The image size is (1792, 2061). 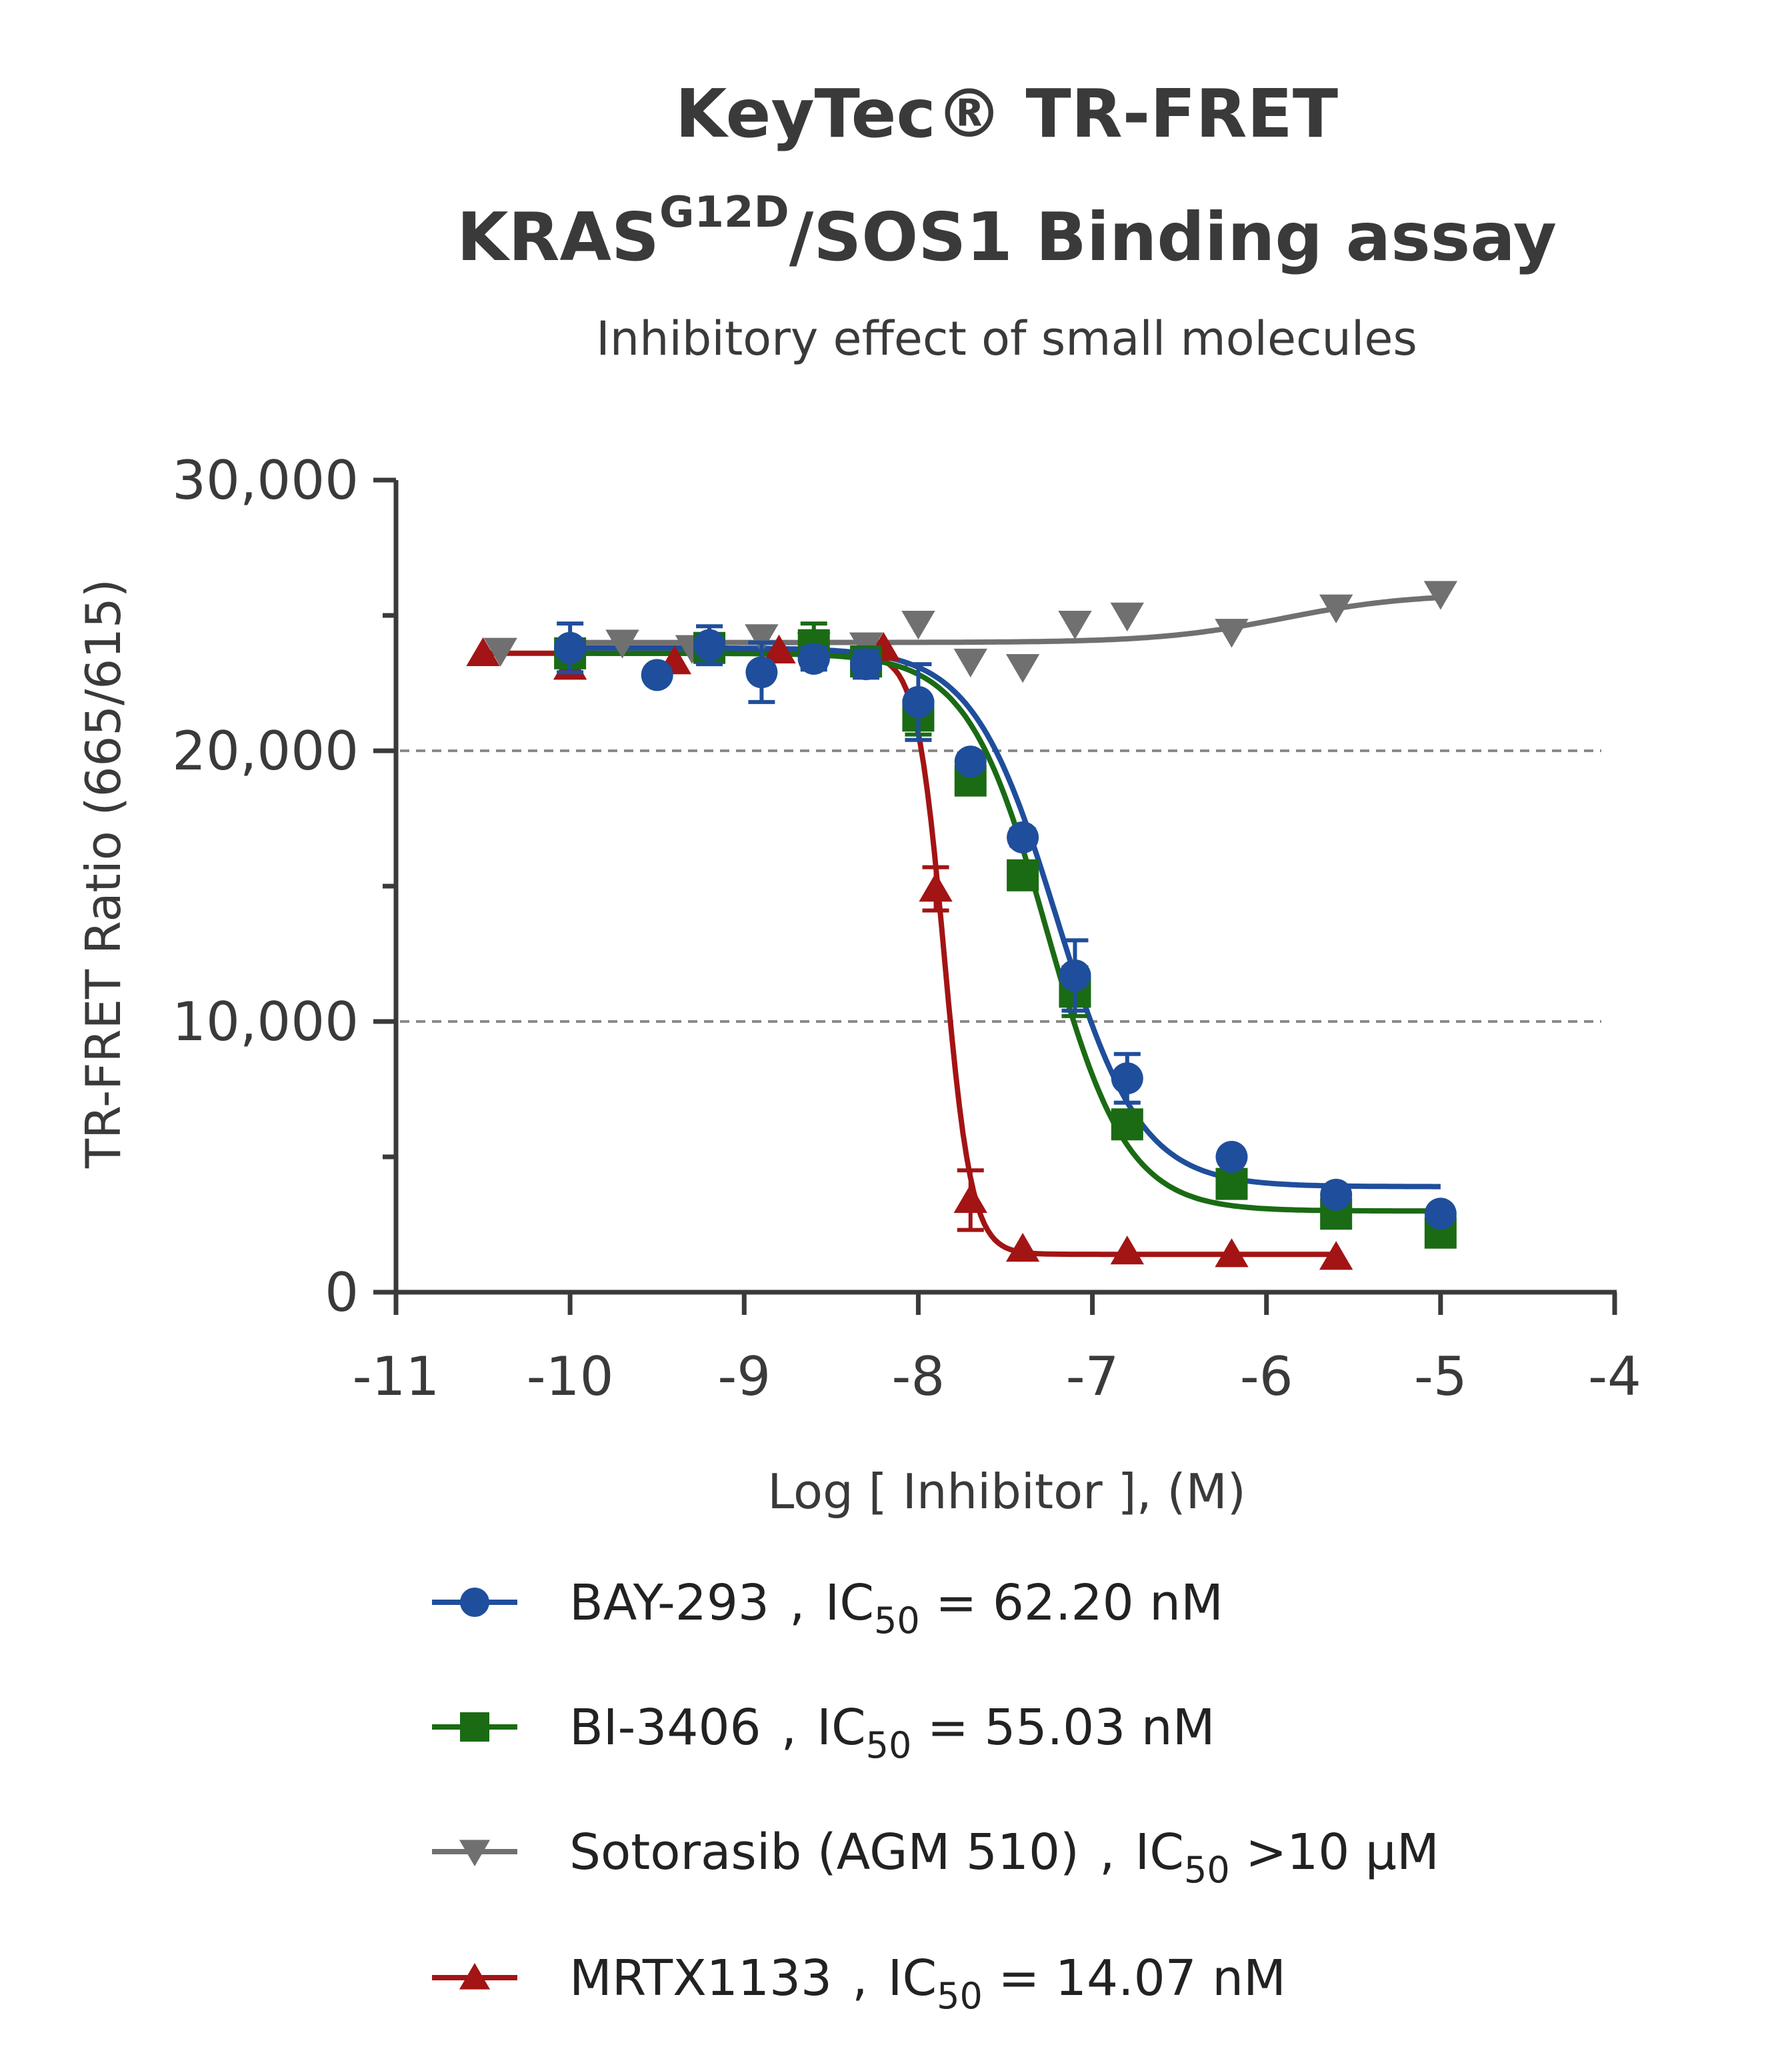 I want to click on x-tick-label: -8, so click(x=918, y=1377).